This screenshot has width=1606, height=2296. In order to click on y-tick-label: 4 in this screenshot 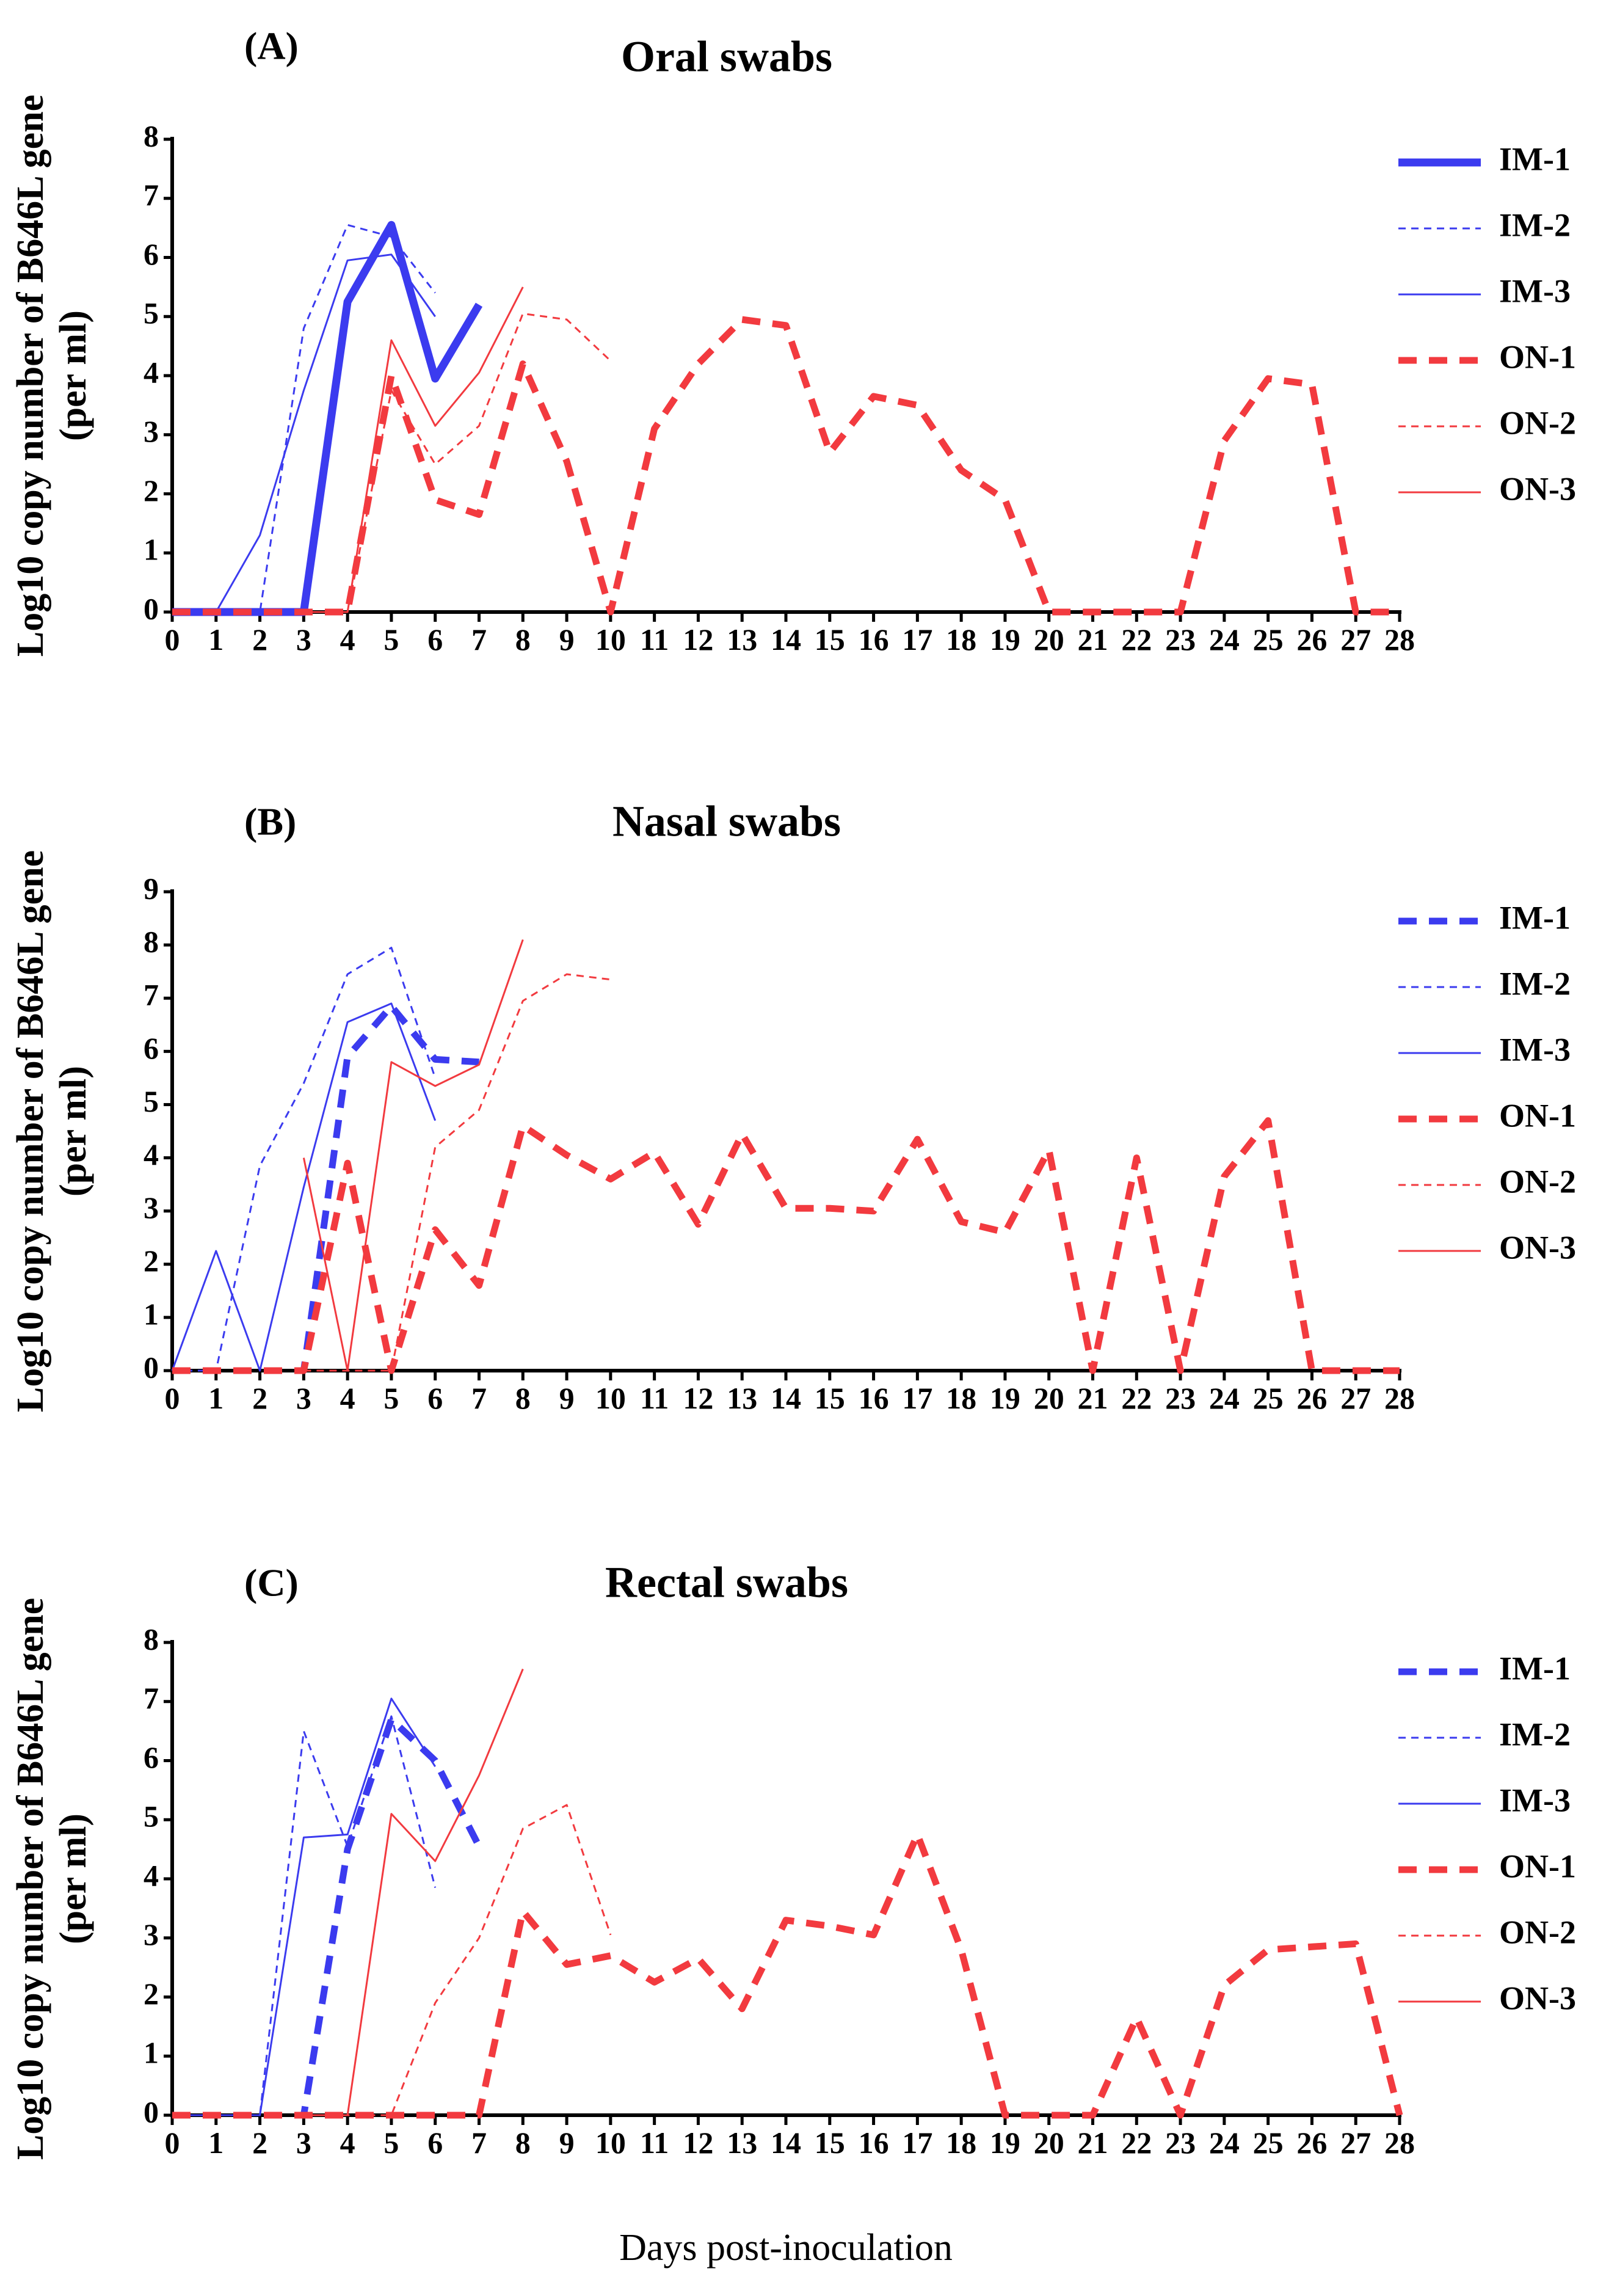, I will do `click(152, 1154)`.